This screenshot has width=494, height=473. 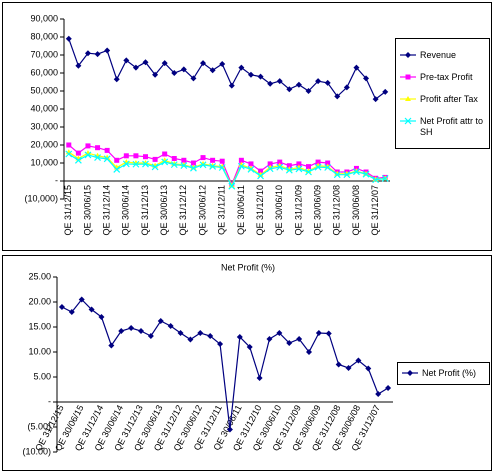 What do you see at coordinates (44, 144) in the screenshot?
I see `y-tick-label: 20,000` at bounding box center [44, 144].